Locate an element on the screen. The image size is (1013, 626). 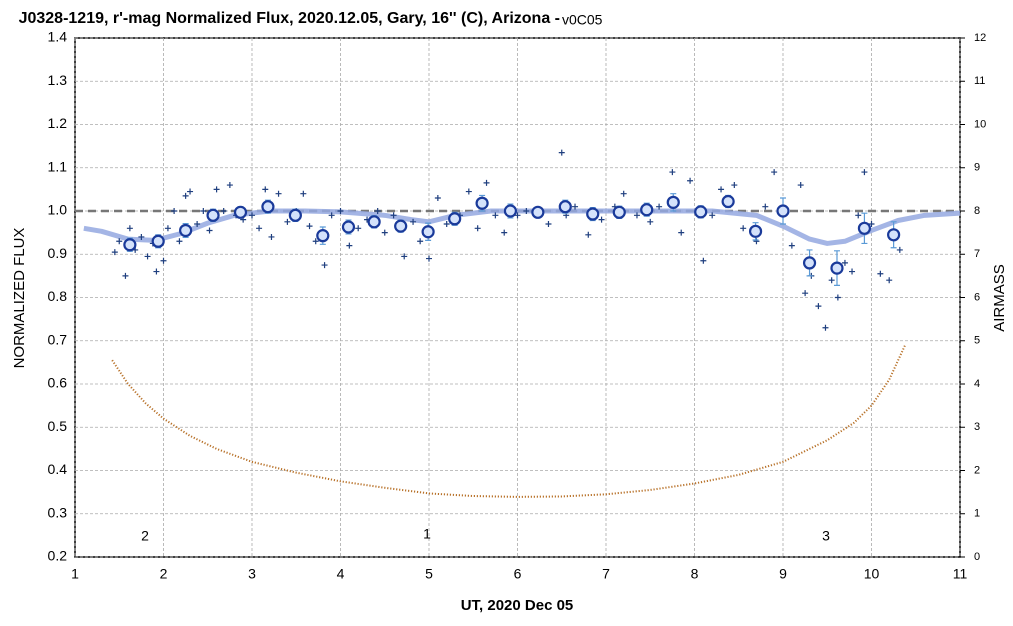
x-tick-label: 4 is located at coordinates (341, 574).